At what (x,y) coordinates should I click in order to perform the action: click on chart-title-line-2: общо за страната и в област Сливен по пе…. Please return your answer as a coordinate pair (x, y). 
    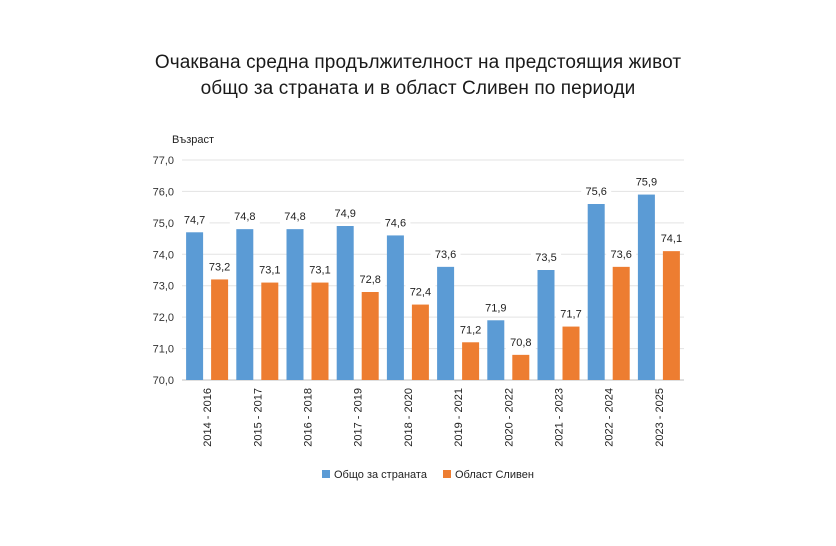
    Looking at the image, I should click on (418, 88).